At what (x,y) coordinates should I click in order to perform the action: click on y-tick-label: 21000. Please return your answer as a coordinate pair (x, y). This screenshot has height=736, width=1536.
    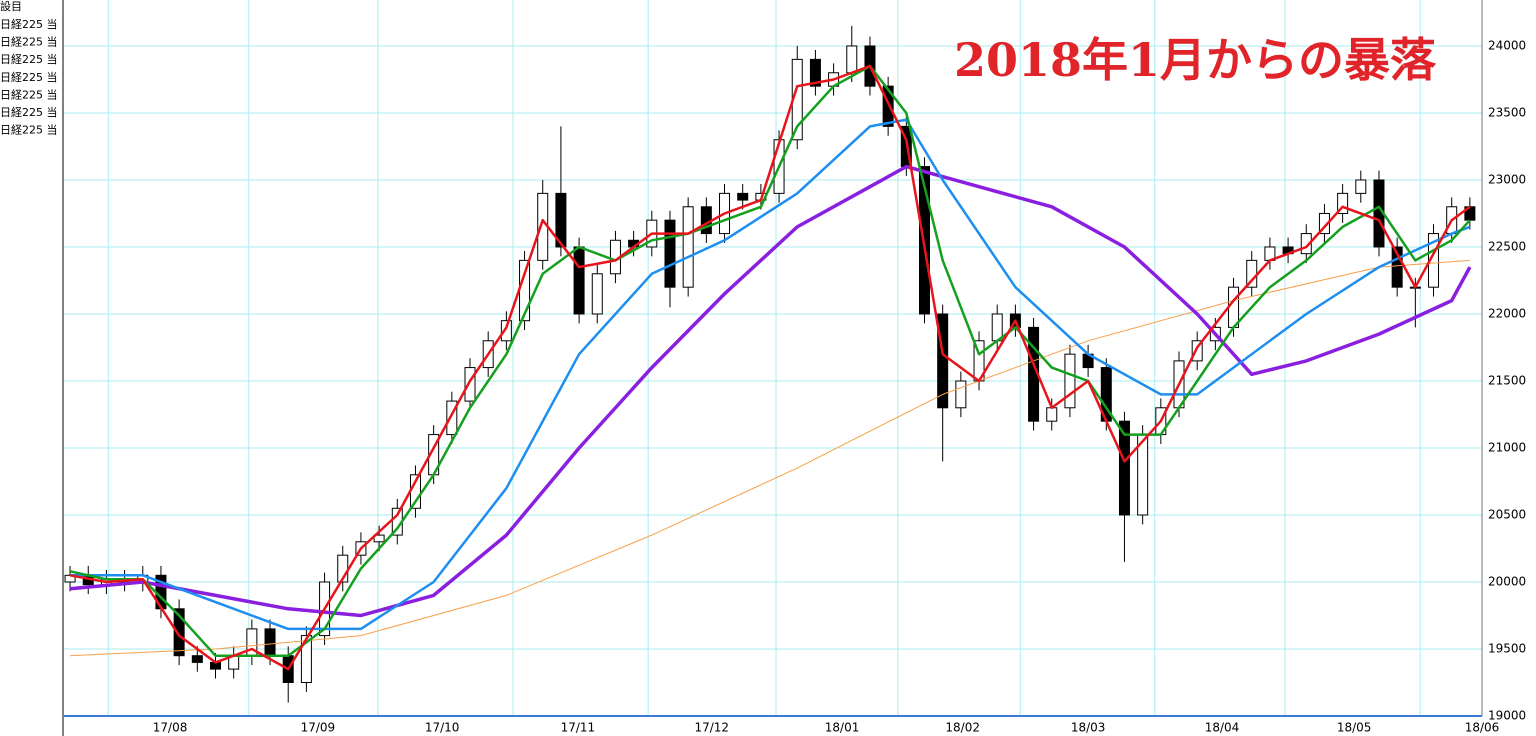
    Looking at the image, I should click on (1507, 447).